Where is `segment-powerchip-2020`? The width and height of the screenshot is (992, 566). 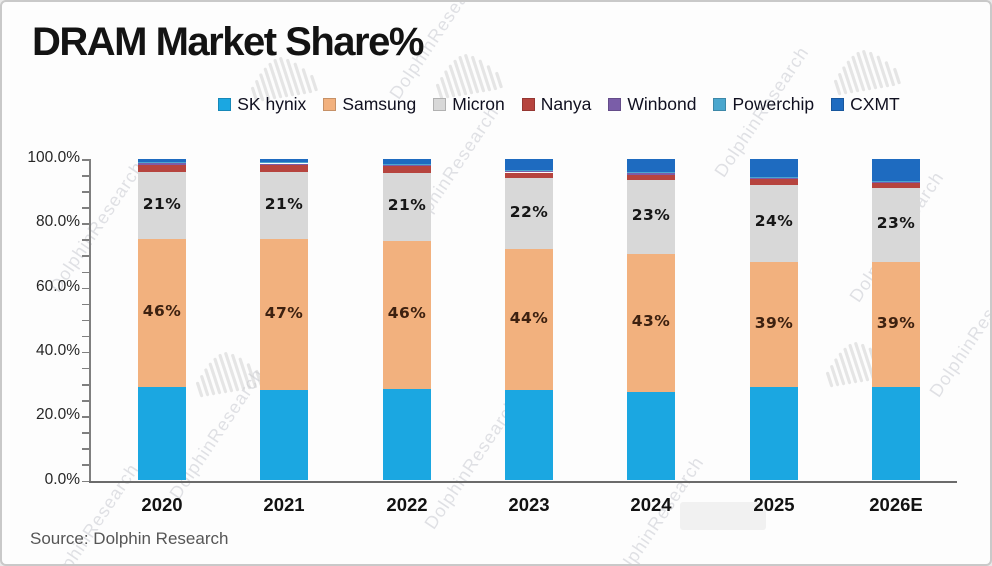 segment-powerchip-2020 is located at coordinates (162, 162).